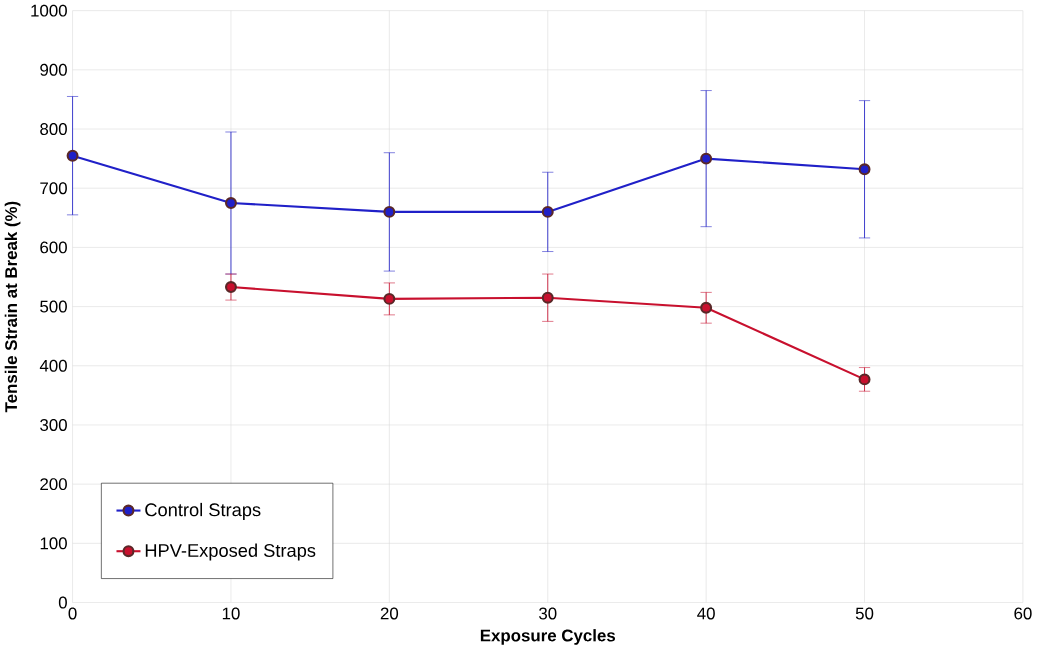 Image resolution: width=1037 pixels, height=650 pixels. I want to click on x-tick-label: 10, so click(231, 613).